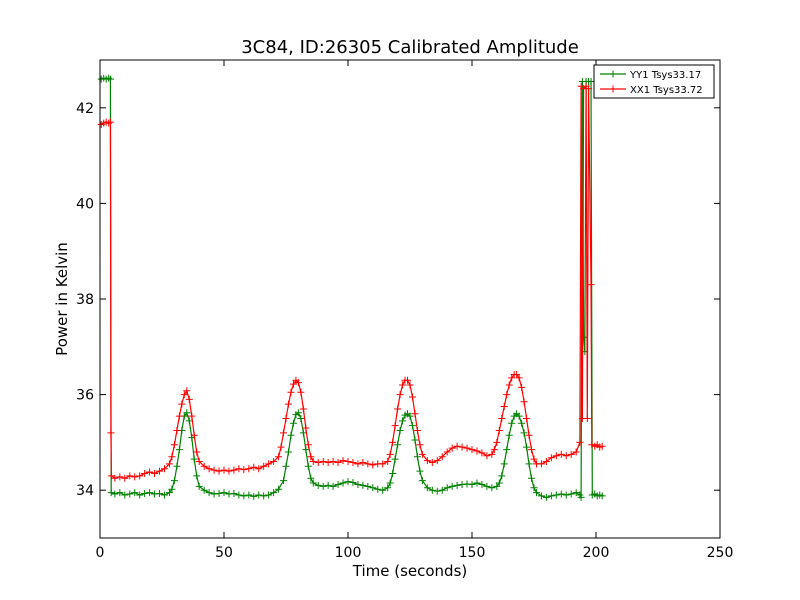 The height and width of the screenshot is (600, 800). Describe the element at coordinates (85, 300) in the screenshot. I see `y-tick-label: 38` at that location.